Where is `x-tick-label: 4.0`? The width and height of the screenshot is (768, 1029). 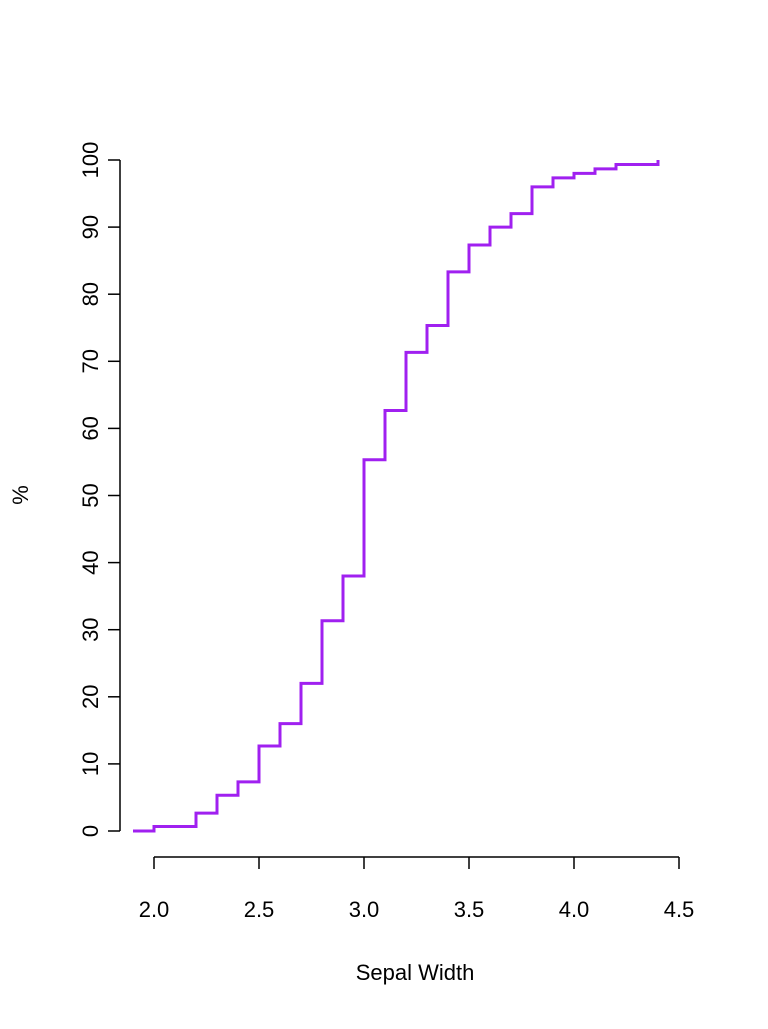
x-tick-label: 4.0 is located at coordinates (574, 909).